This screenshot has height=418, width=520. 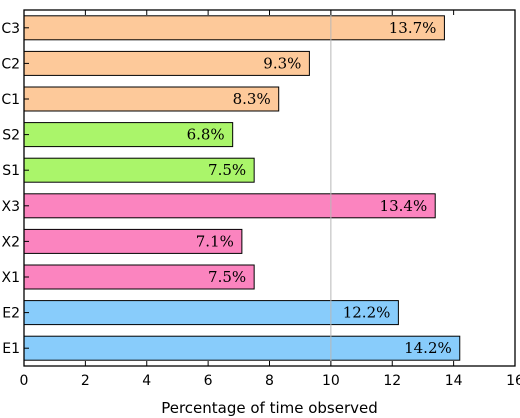 What do you see at coordinates (269, 408) in the screenshot?
I see `x-axis-title: Percentage of time observed` at bounding box center [269, 408].